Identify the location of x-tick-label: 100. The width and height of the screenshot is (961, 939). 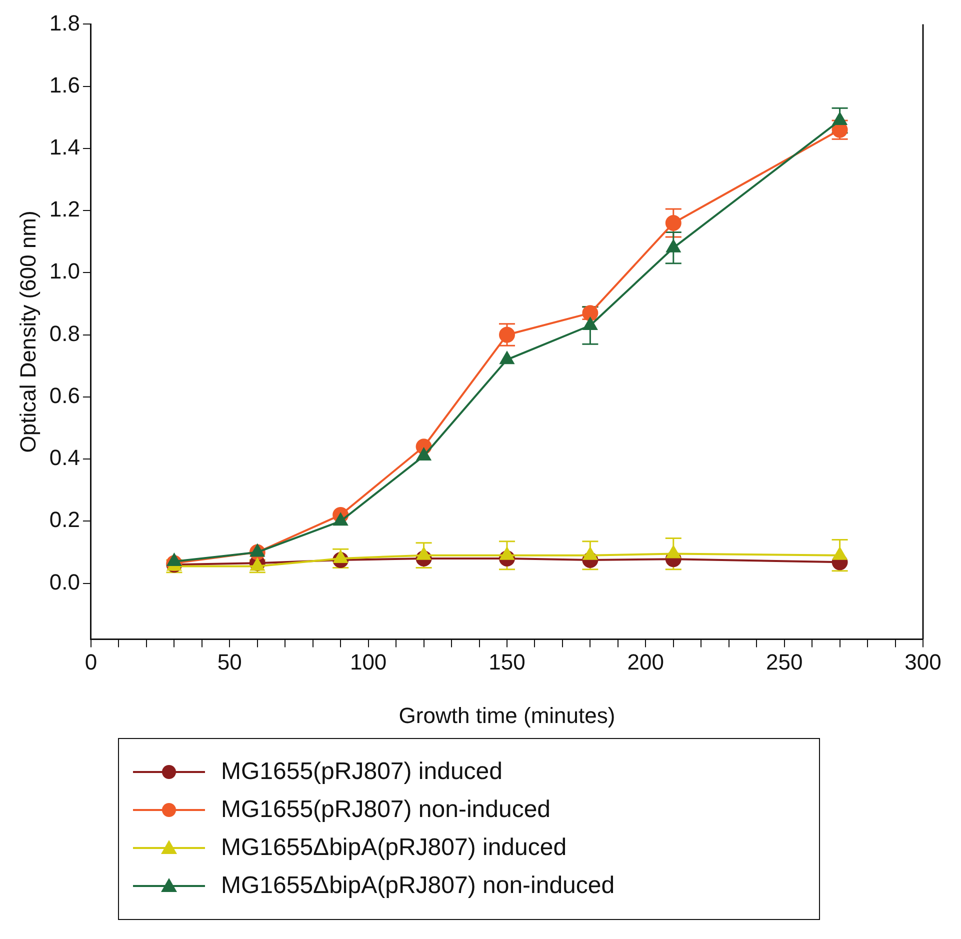
(368, 661).